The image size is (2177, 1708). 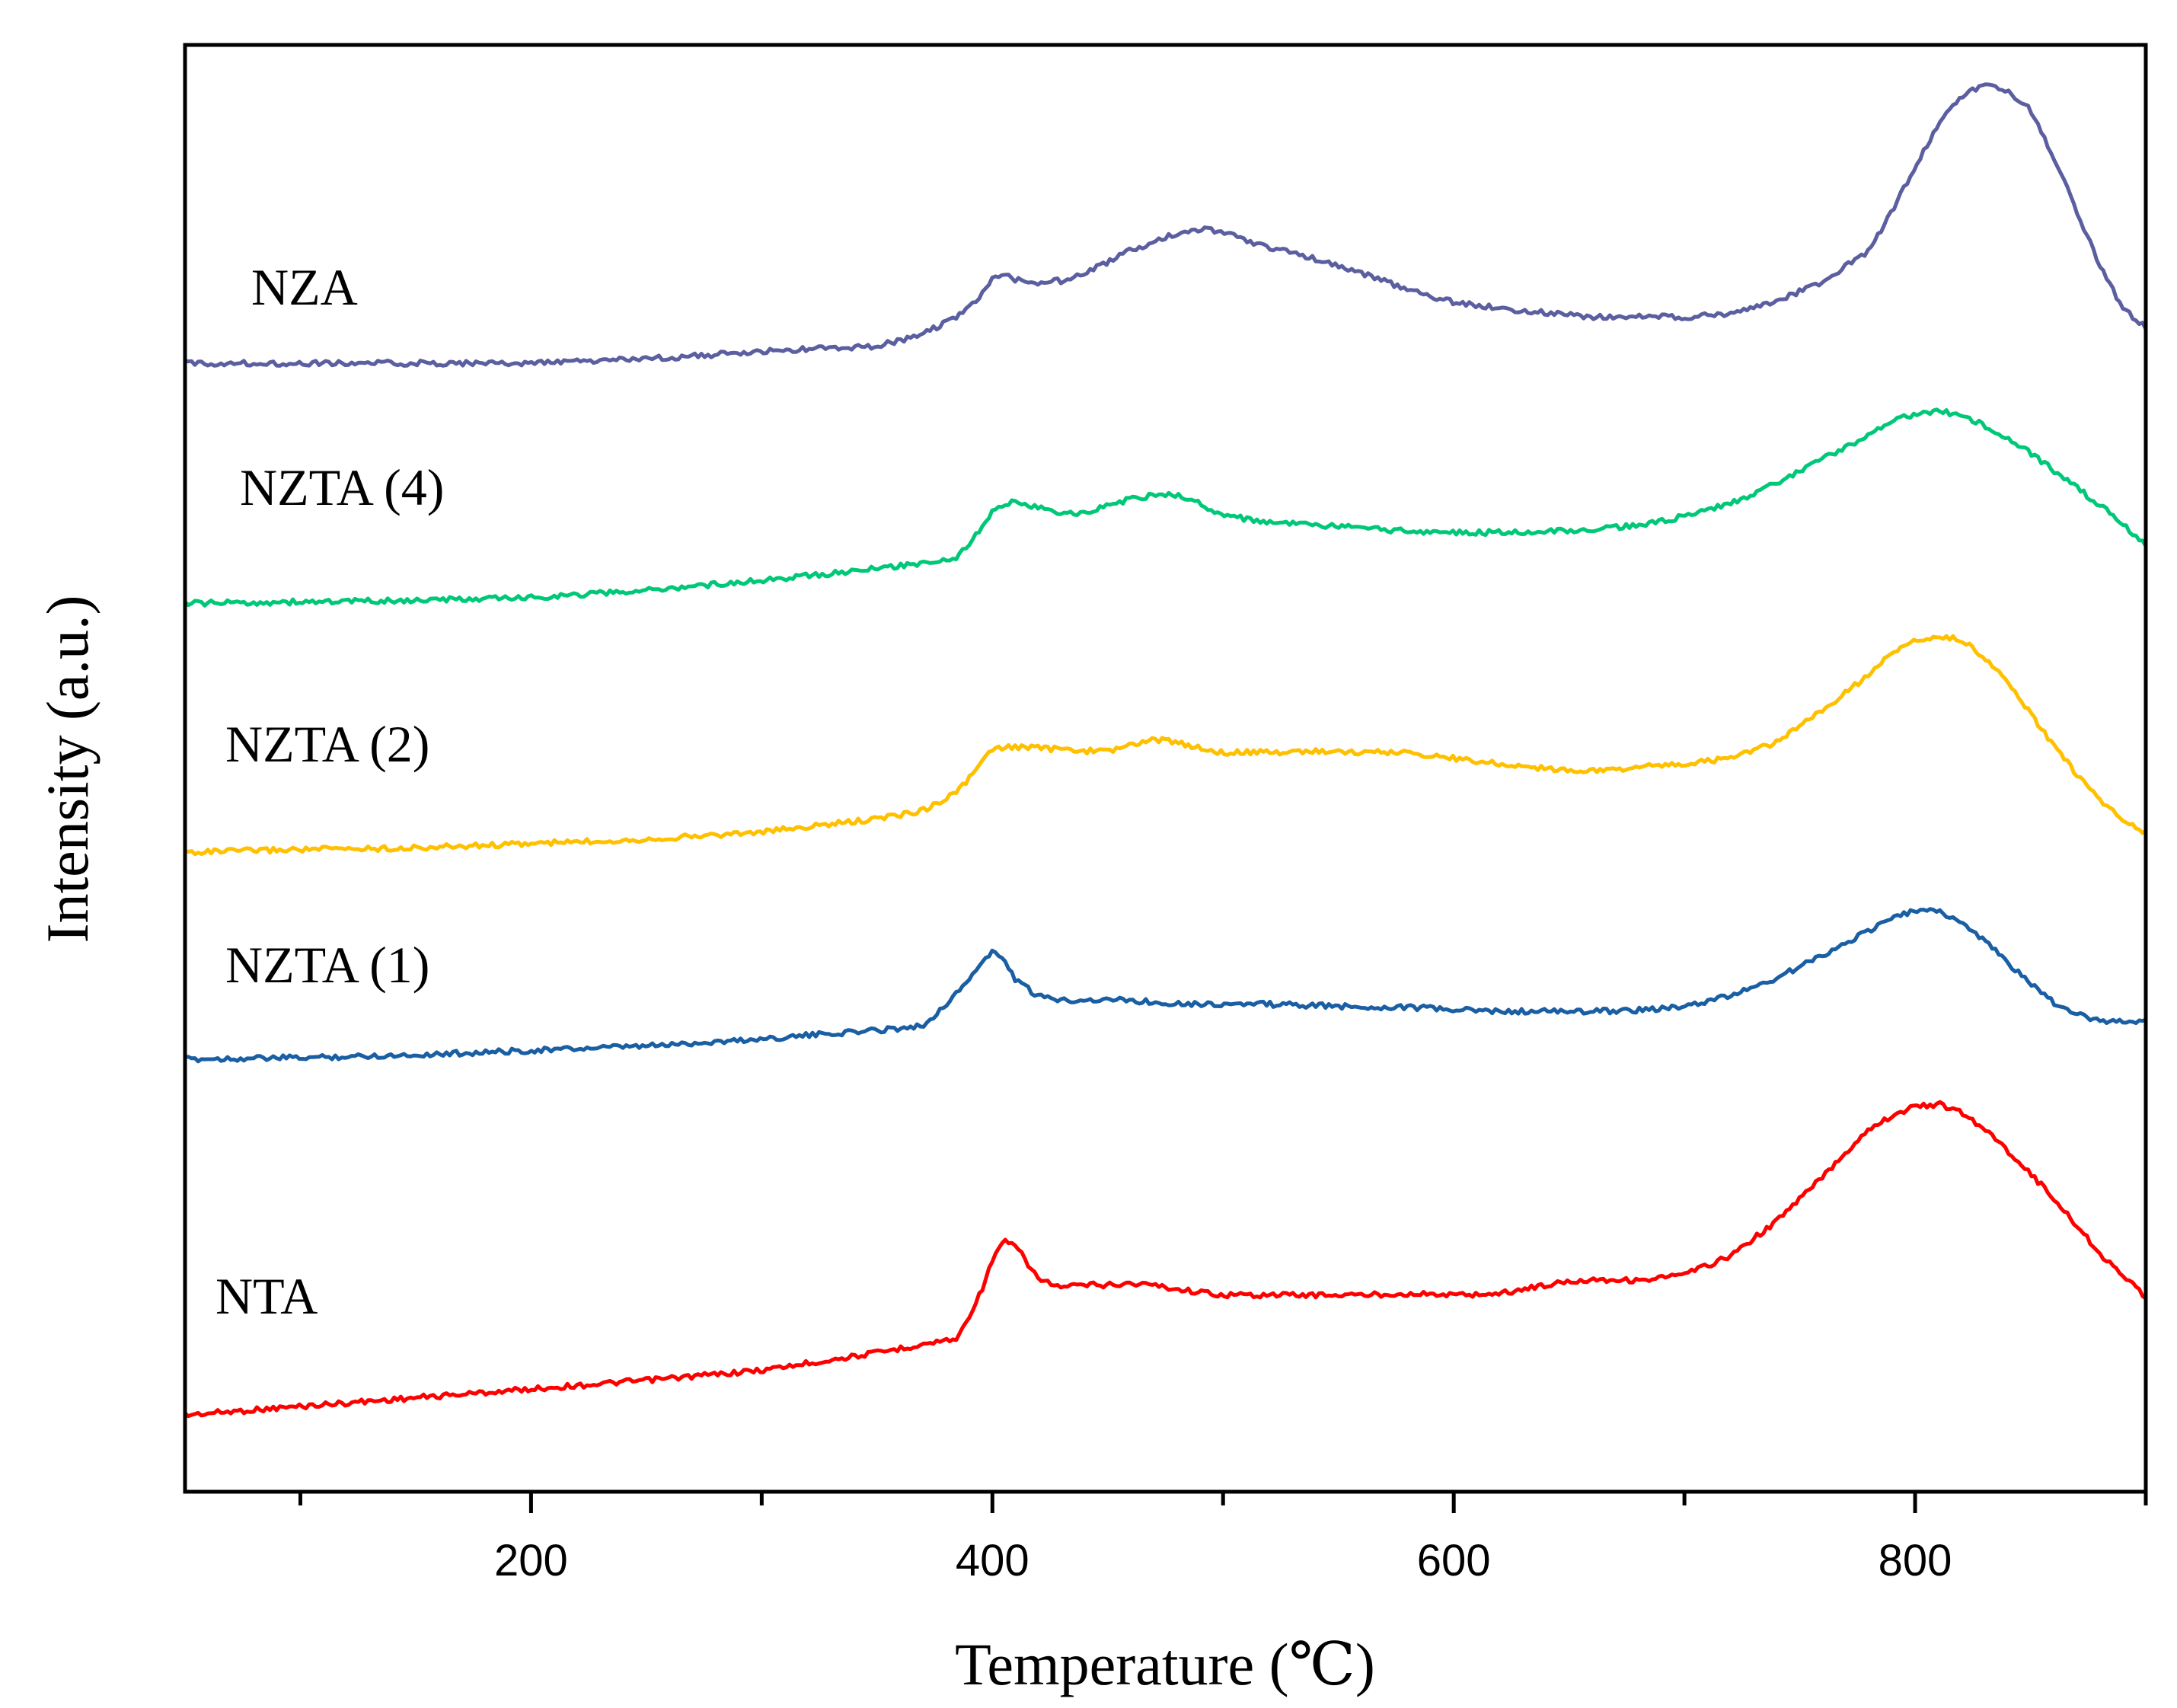 I want to click on y-axis-label: Intensity (a.u.), so click(x=67, y=769).